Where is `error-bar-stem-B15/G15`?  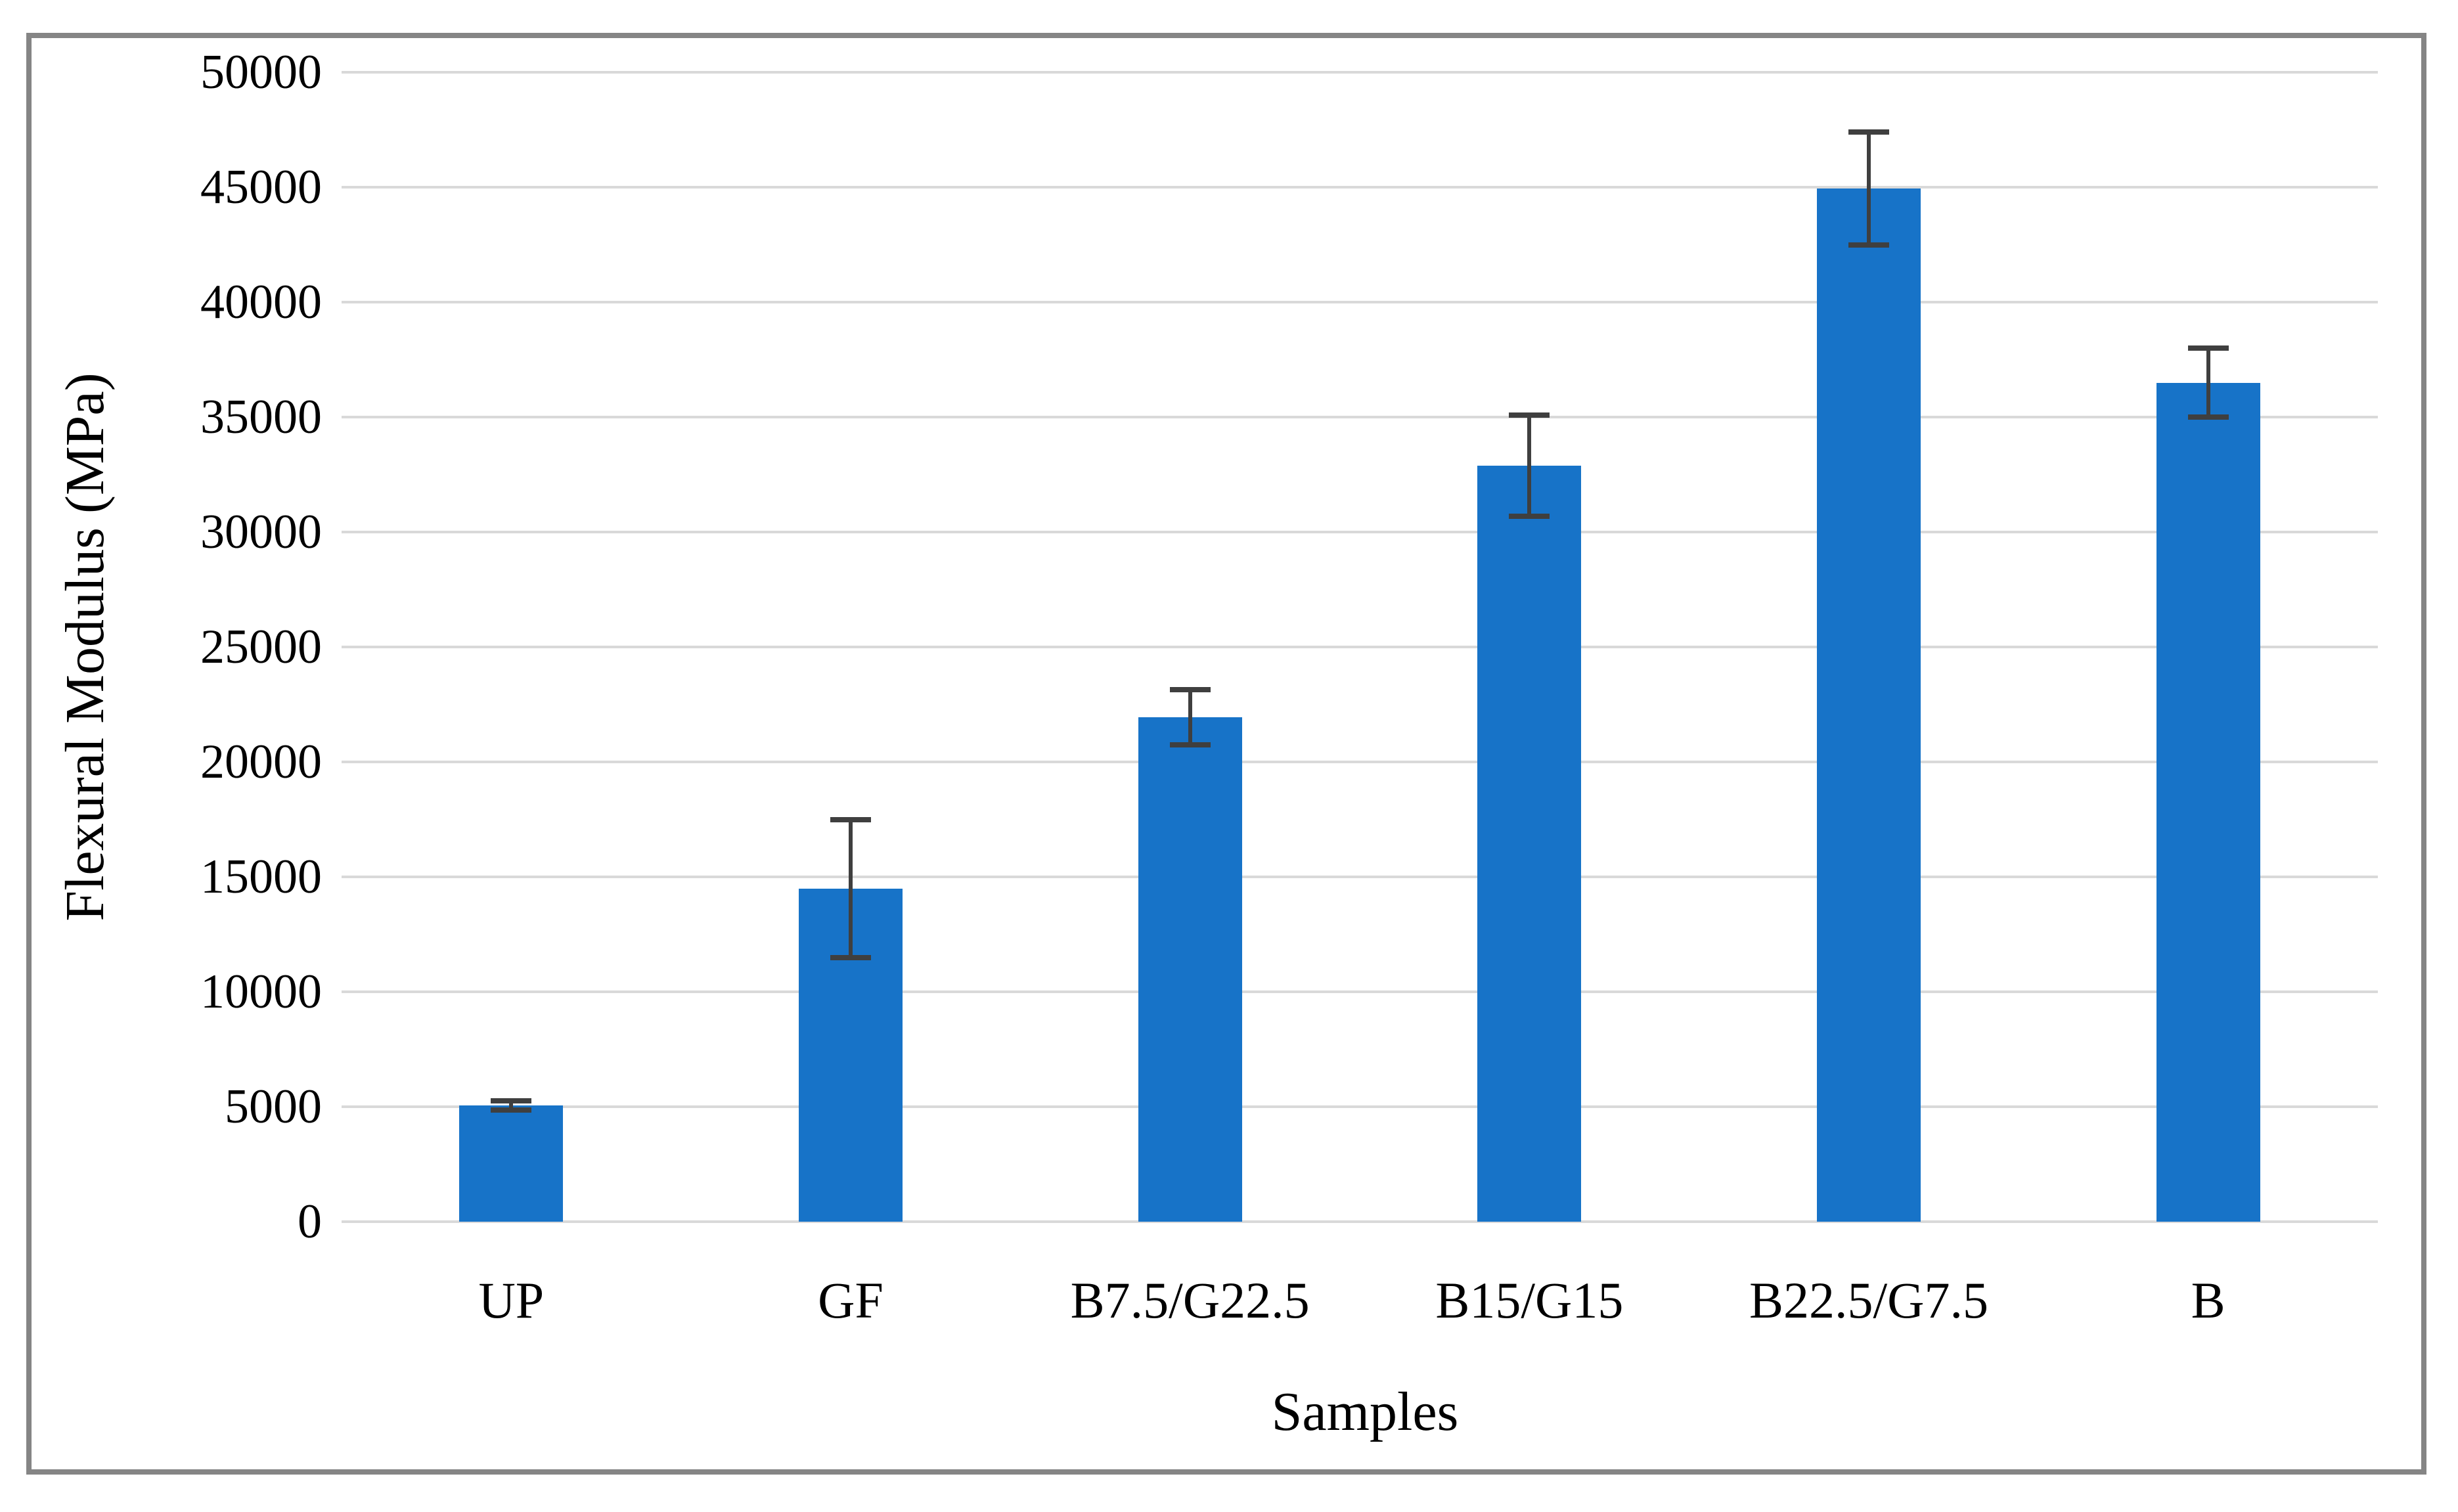 error-bar-stem-B15/G15 is located at coordinates (1529, 465).